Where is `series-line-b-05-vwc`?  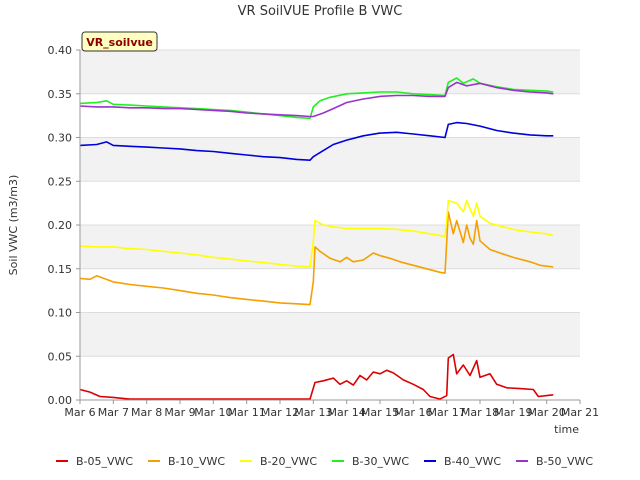
series-line-b-05-vwc is located at coordinates (316, 376).